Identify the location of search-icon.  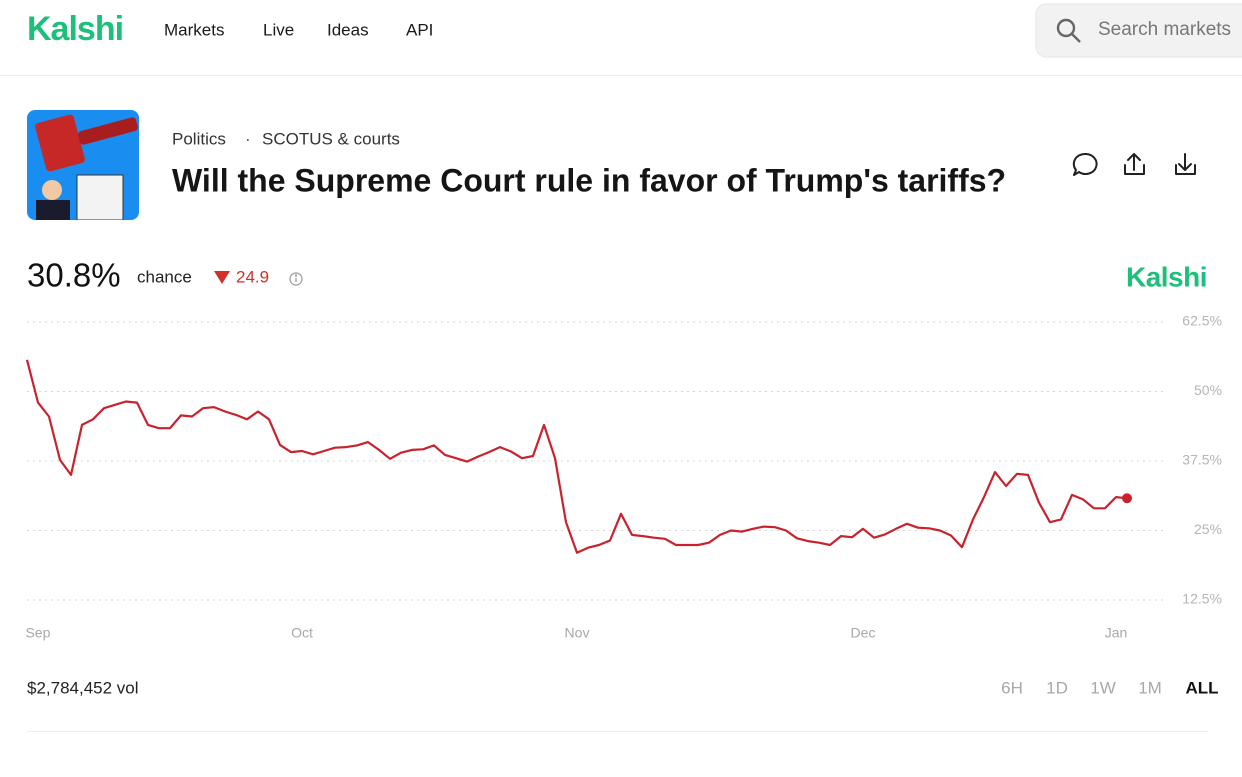
(1068, 30).